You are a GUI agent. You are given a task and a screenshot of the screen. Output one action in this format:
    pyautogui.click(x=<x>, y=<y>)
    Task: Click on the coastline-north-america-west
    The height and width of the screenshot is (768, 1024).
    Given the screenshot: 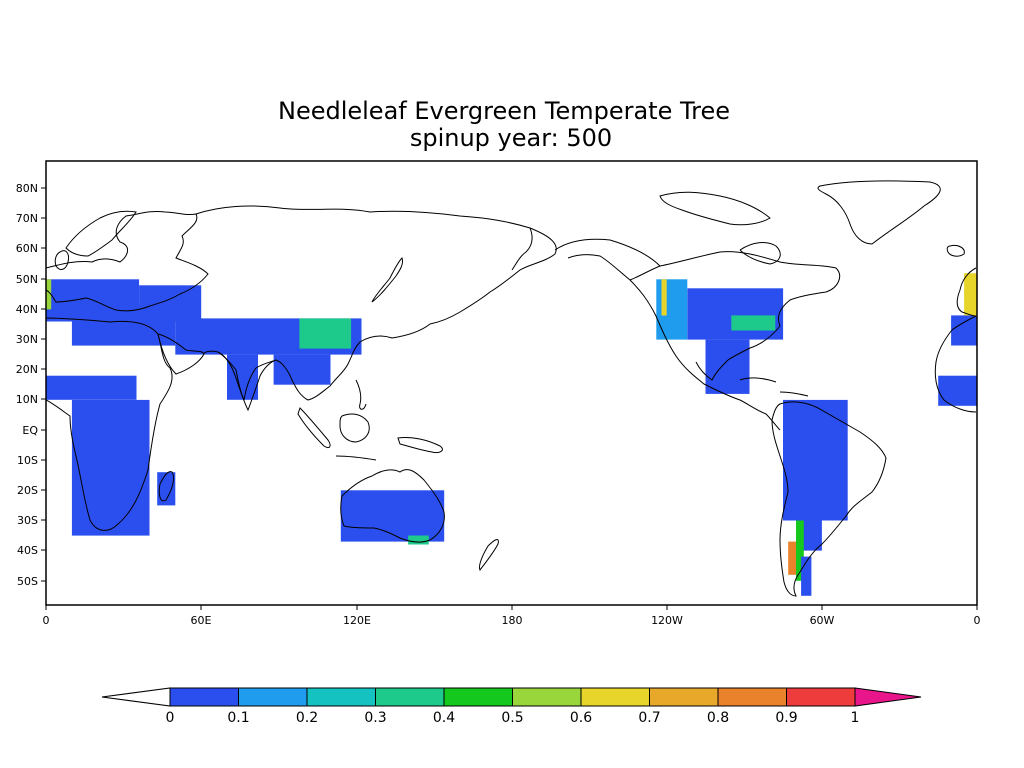 What is the action you would take?
    pyautogui.click(x=705, y=355)
    